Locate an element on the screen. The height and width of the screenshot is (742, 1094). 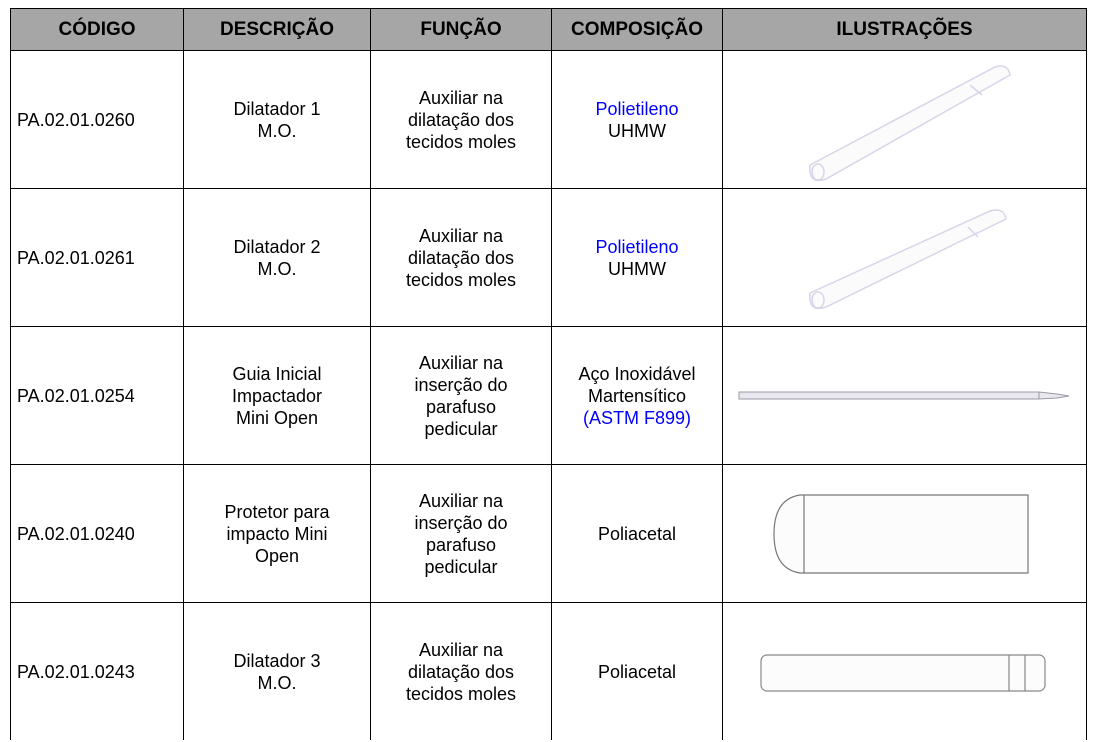
description-line: Impactador is located at coordinates (277, 395).